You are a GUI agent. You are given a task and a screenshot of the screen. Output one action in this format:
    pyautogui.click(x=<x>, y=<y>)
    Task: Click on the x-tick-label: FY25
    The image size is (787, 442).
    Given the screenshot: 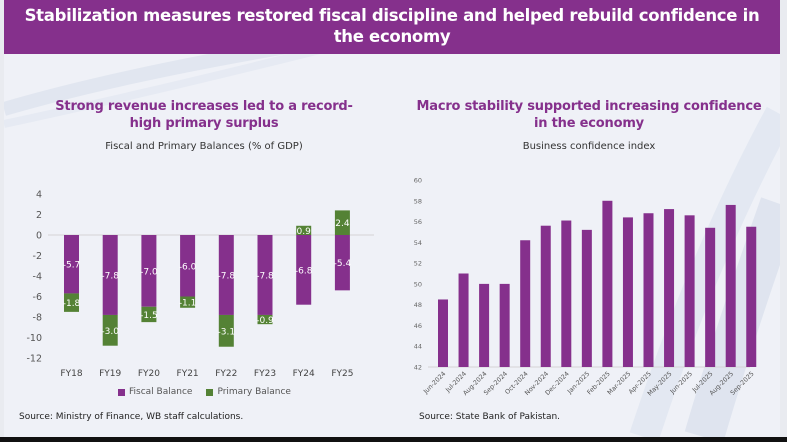 What is the action you would take?
    pyautogui.click(x=342, y=374)
    